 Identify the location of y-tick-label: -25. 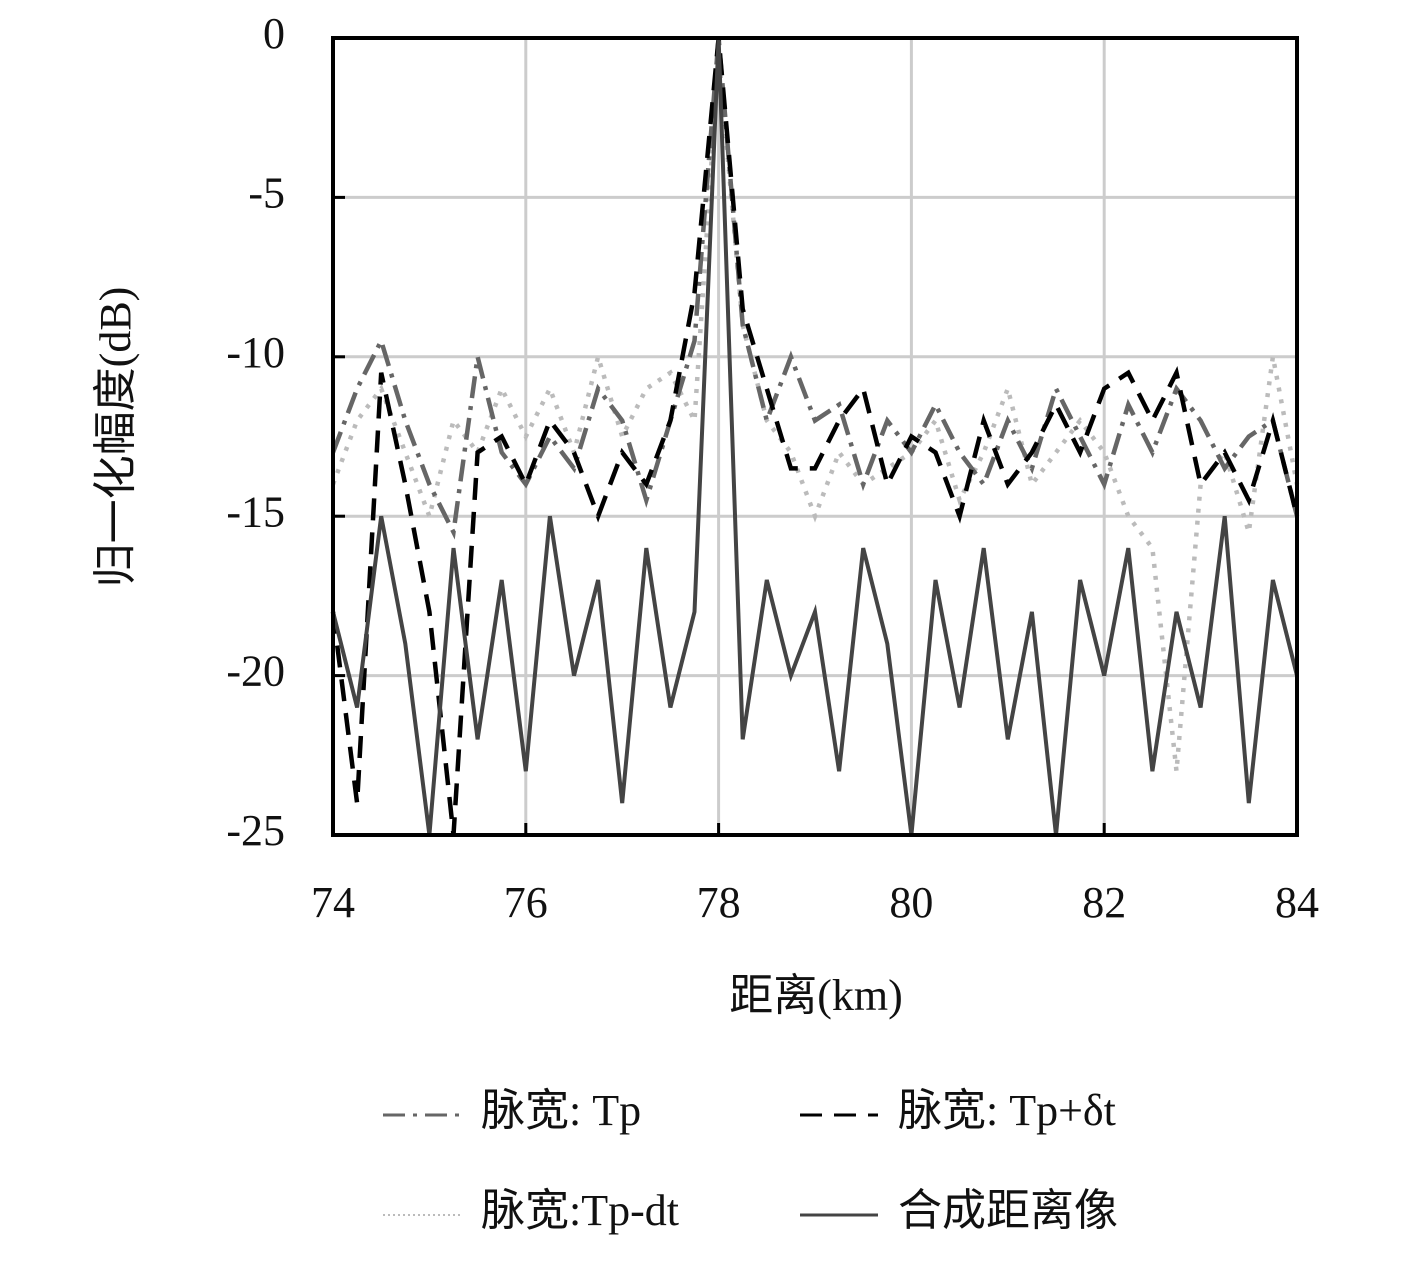
(255, 830).